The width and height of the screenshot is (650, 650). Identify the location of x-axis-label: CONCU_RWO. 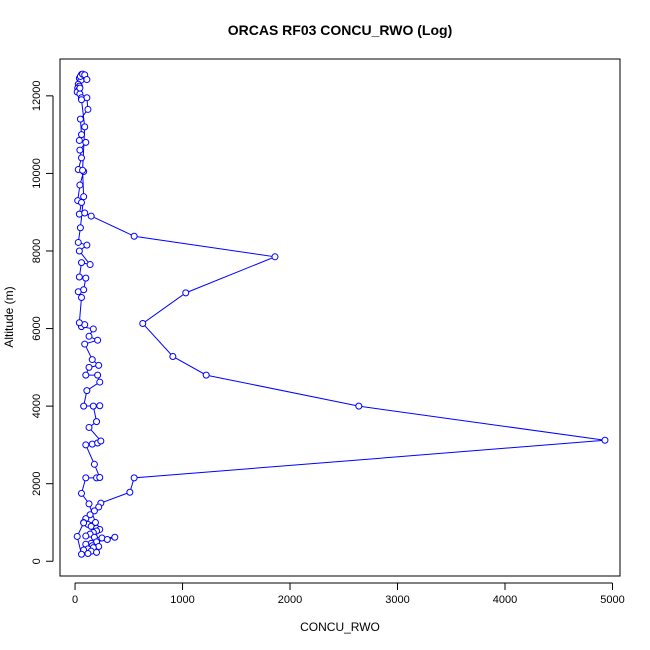
(340, 627).